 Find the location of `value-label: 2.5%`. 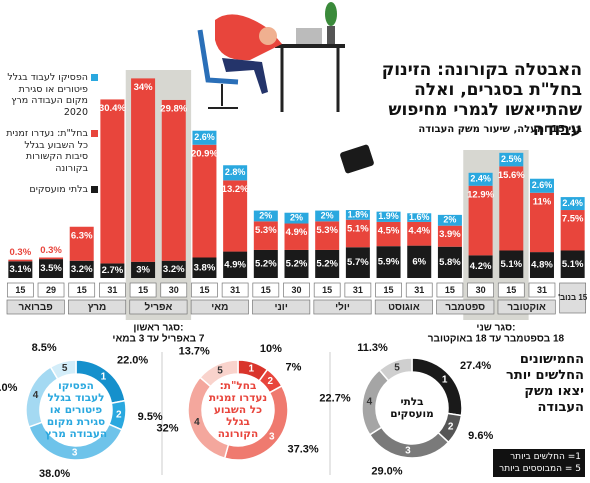

value-label: 2.5% is located at coordinates (511, 159).